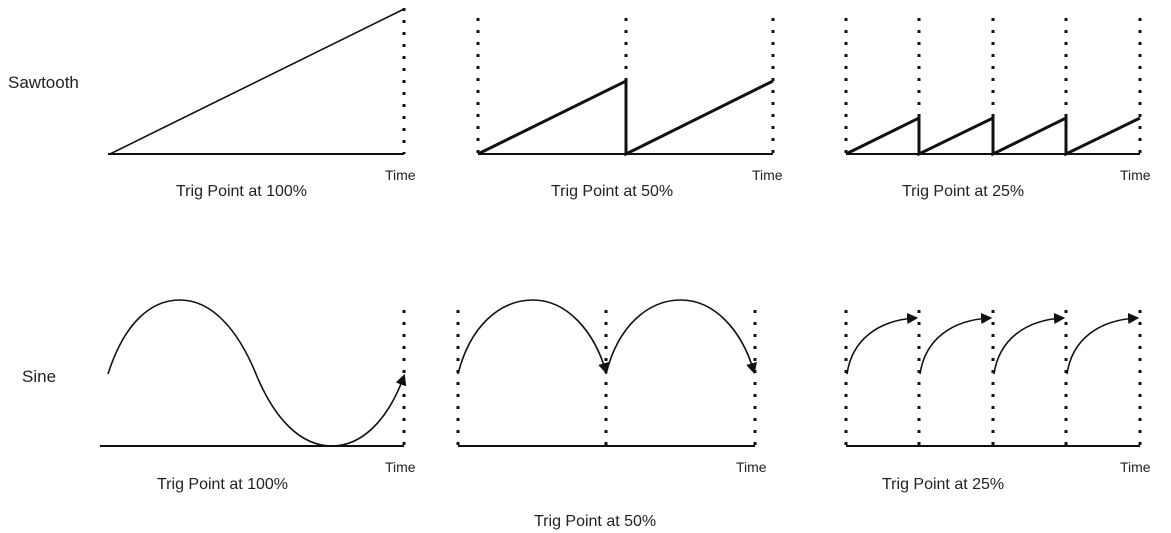 The image size is (1171, 533). Describe the element at coordinates (43, 82) in the screenshot. I see `row-label-sawtooth: Sawtooth` at that location.